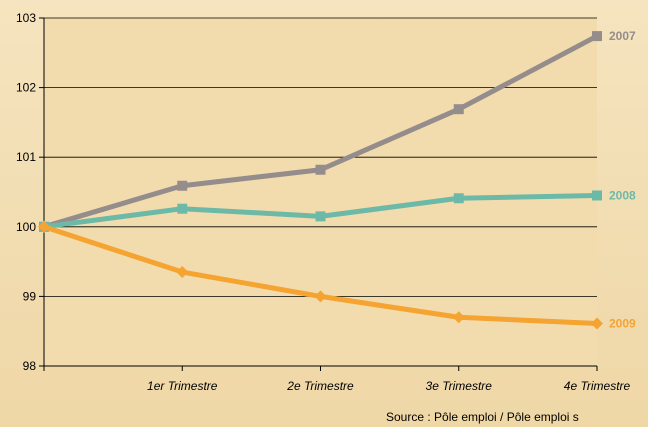  Describe the element at coordinates (30, 366) in the screenshot. I see `y-tick-label-98: 98` at that location.